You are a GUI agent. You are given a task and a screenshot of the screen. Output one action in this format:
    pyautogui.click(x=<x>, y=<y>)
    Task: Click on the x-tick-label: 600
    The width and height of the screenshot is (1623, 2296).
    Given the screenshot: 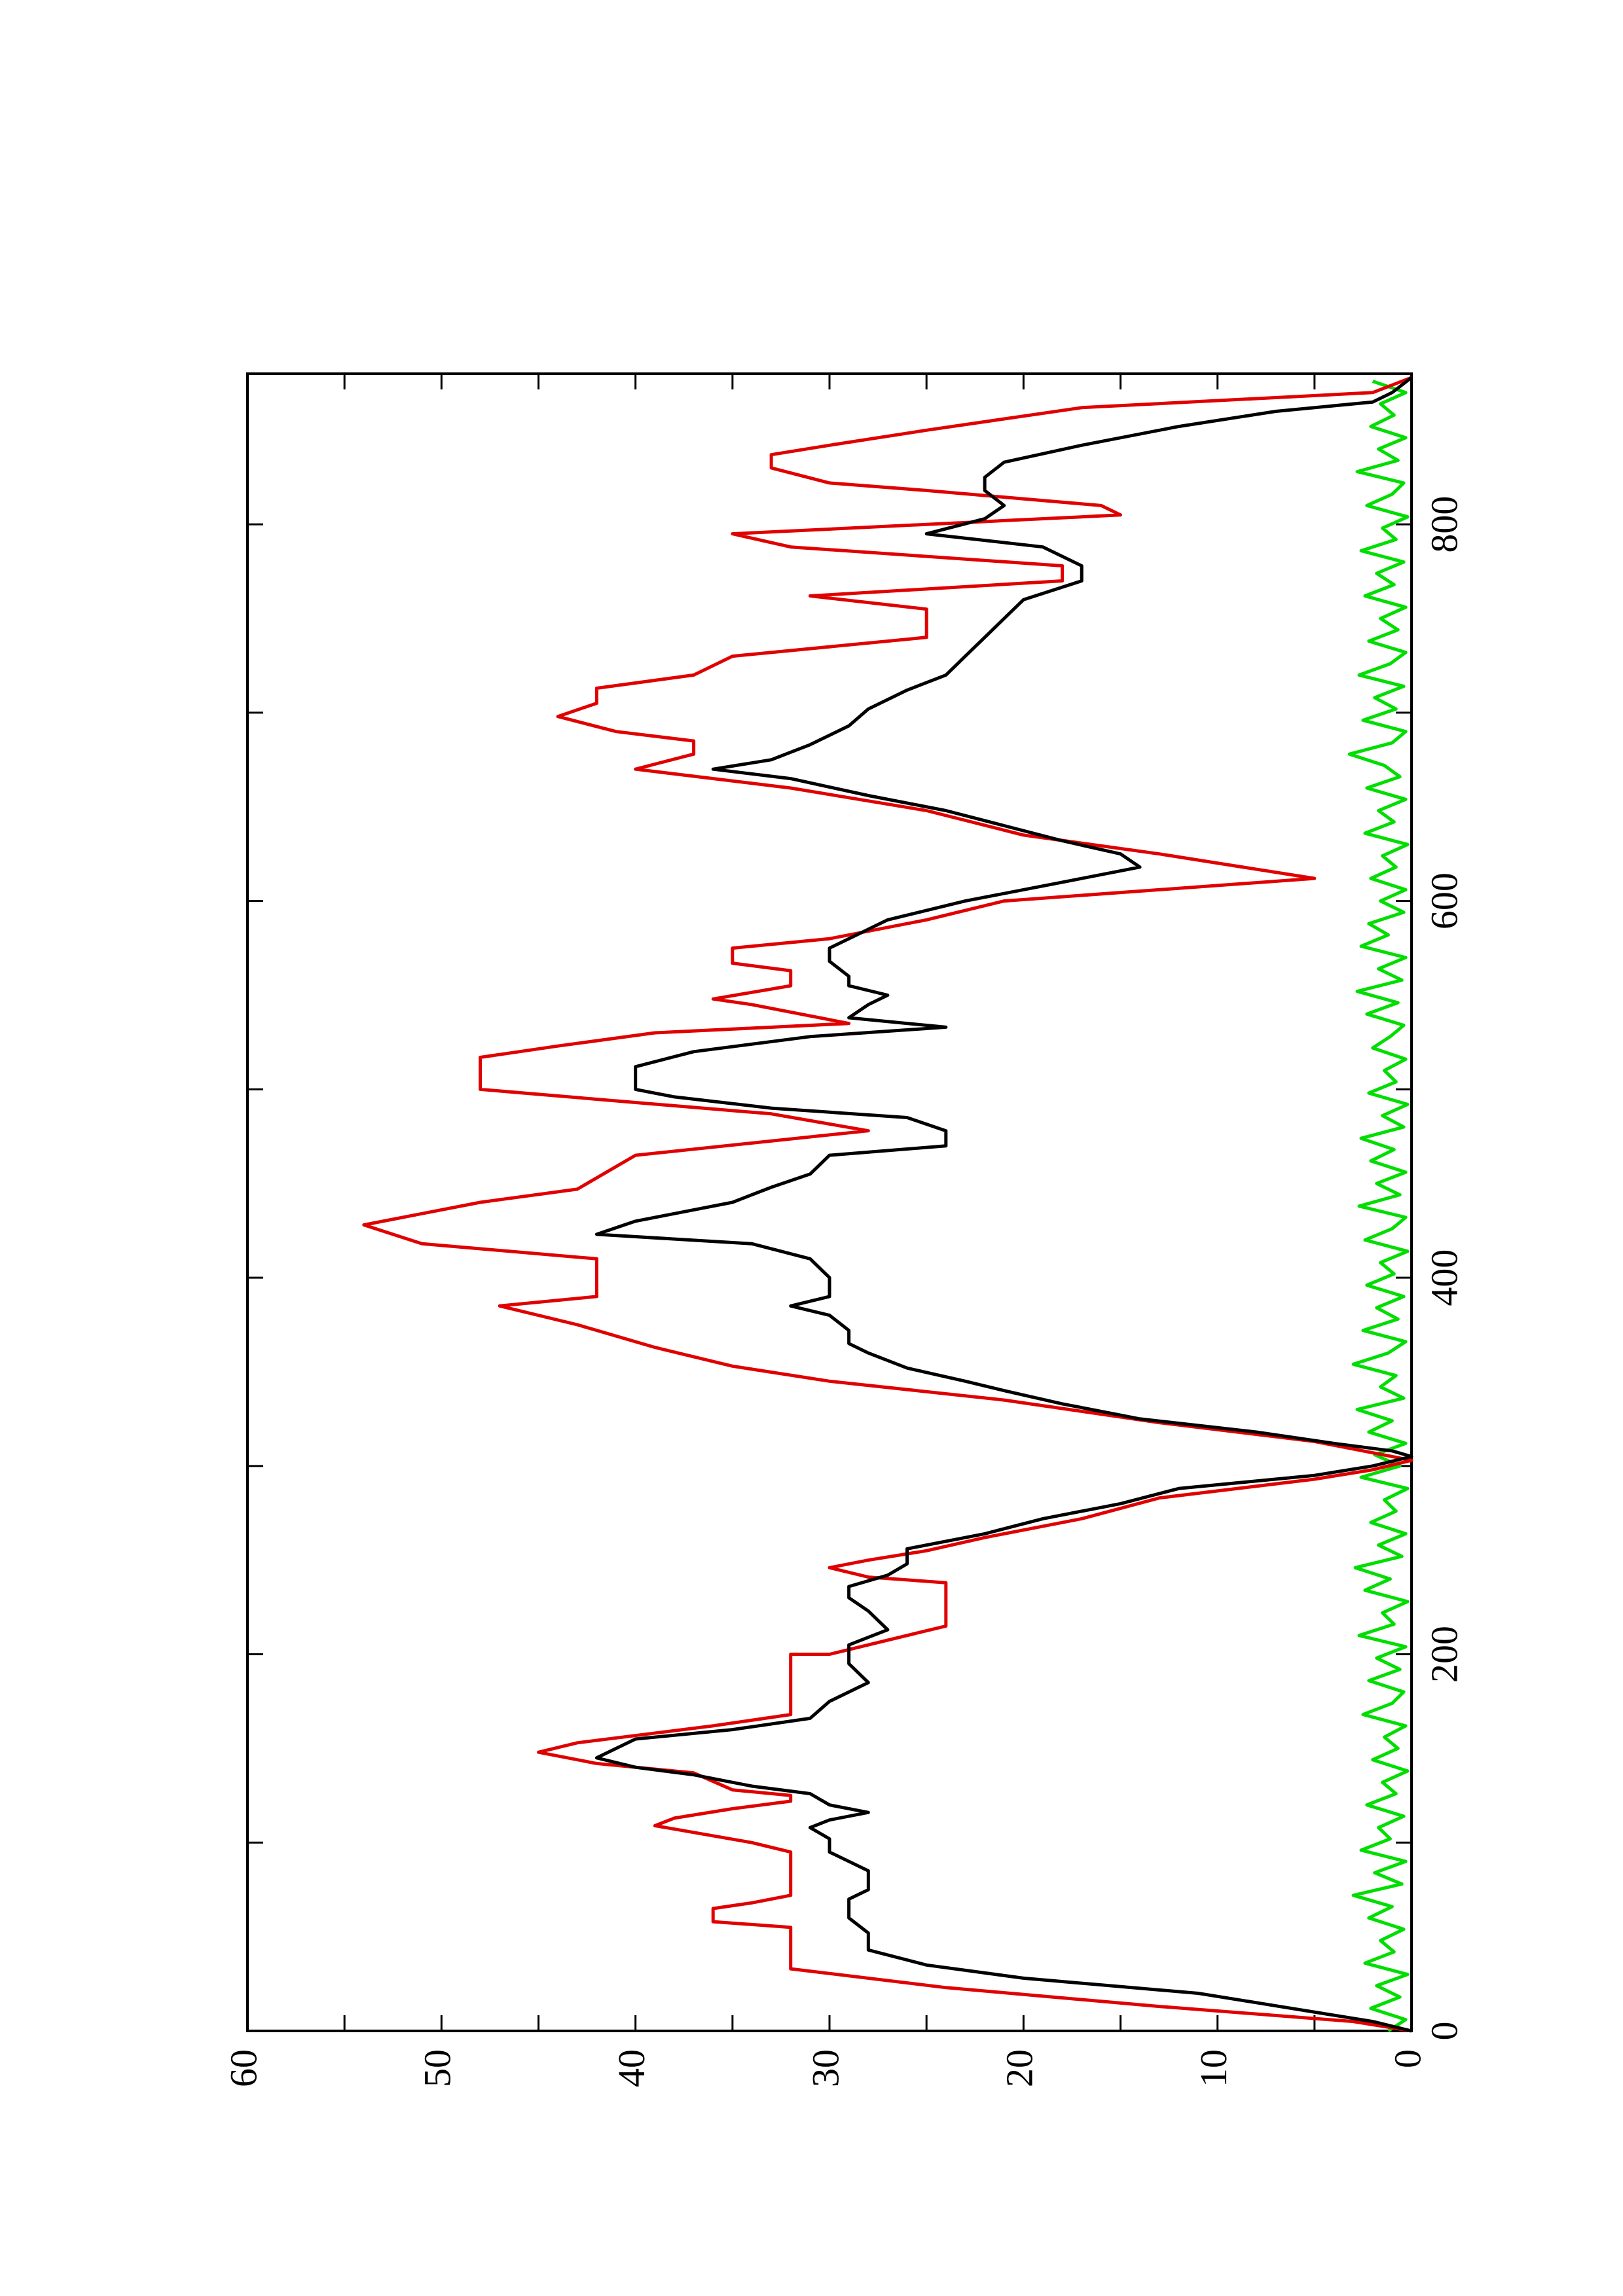 What is the action you would take?
    pyautogui.click(x=1444, y=900)
    